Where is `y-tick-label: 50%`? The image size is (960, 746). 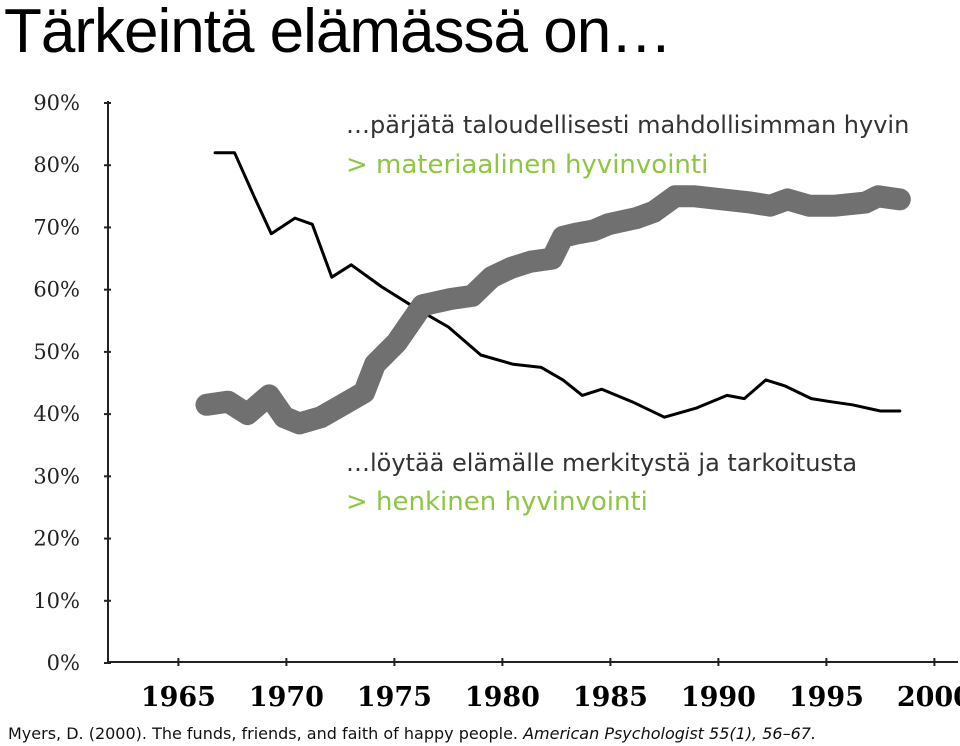
y-tick-label: 50% is located at coordinates (56, 352).